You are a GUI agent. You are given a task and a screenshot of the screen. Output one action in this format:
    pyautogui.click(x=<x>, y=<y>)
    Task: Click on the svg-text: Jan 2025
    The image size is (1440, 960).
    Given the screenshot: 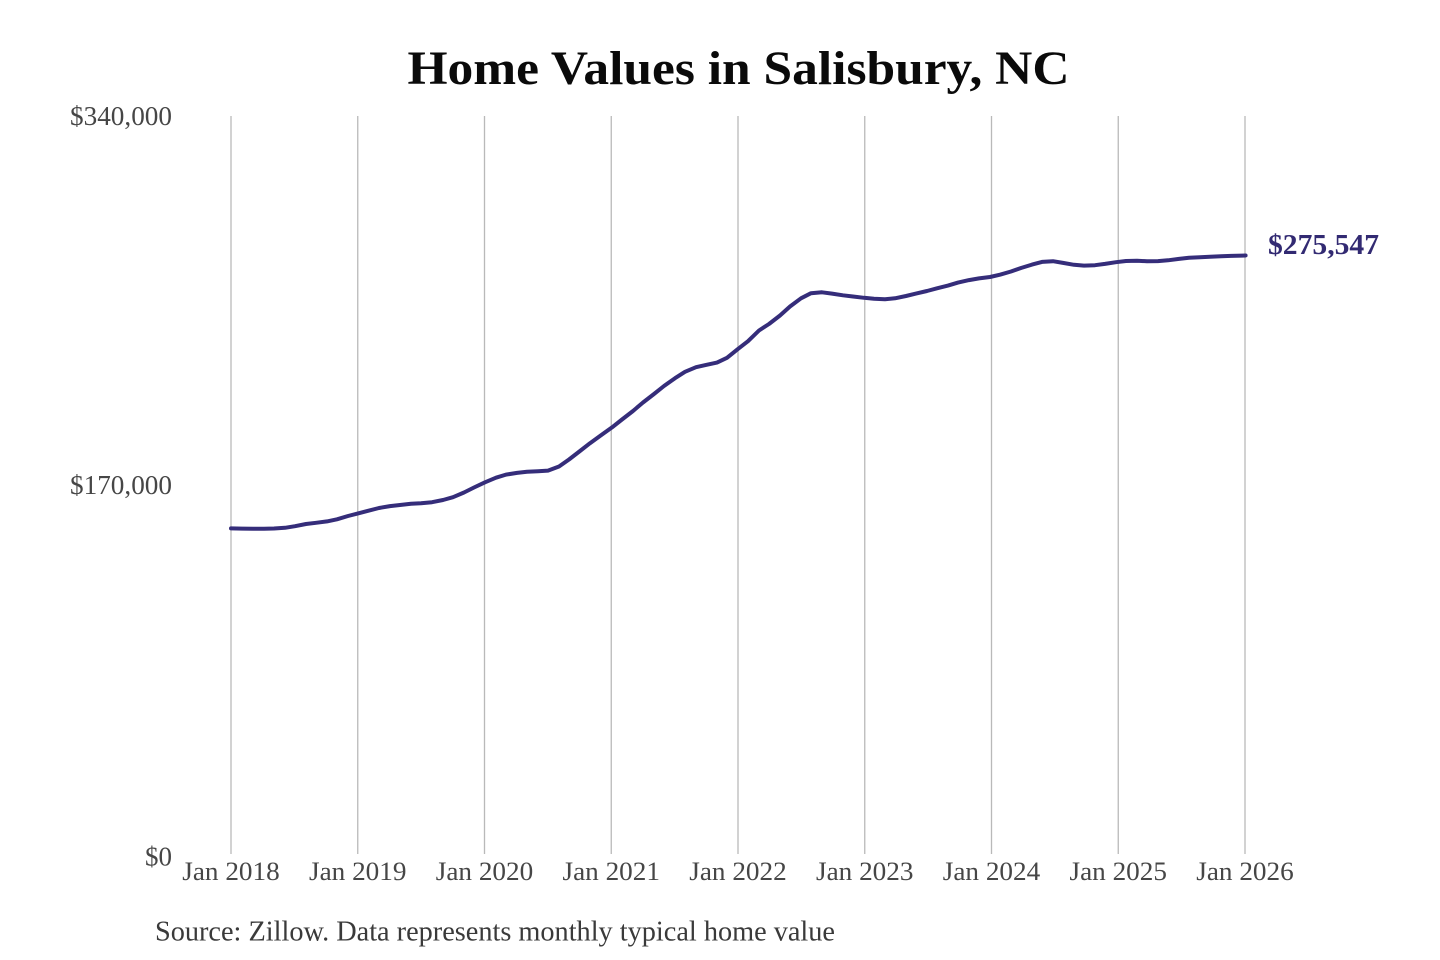 What is the action you would take?
    pyautogui.click(x=1119, y=871)
    